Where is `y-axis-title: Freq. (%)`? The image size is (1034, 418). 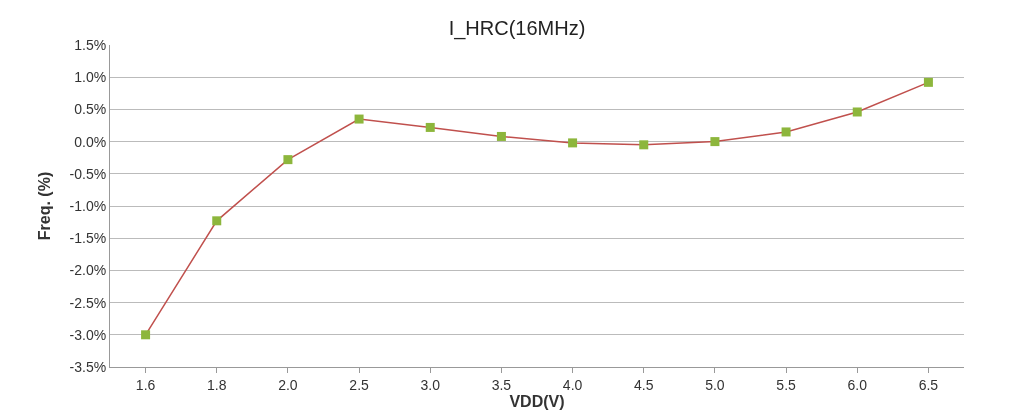 y-axis-title: Freq. (%) is located at coordinates (44, 206).